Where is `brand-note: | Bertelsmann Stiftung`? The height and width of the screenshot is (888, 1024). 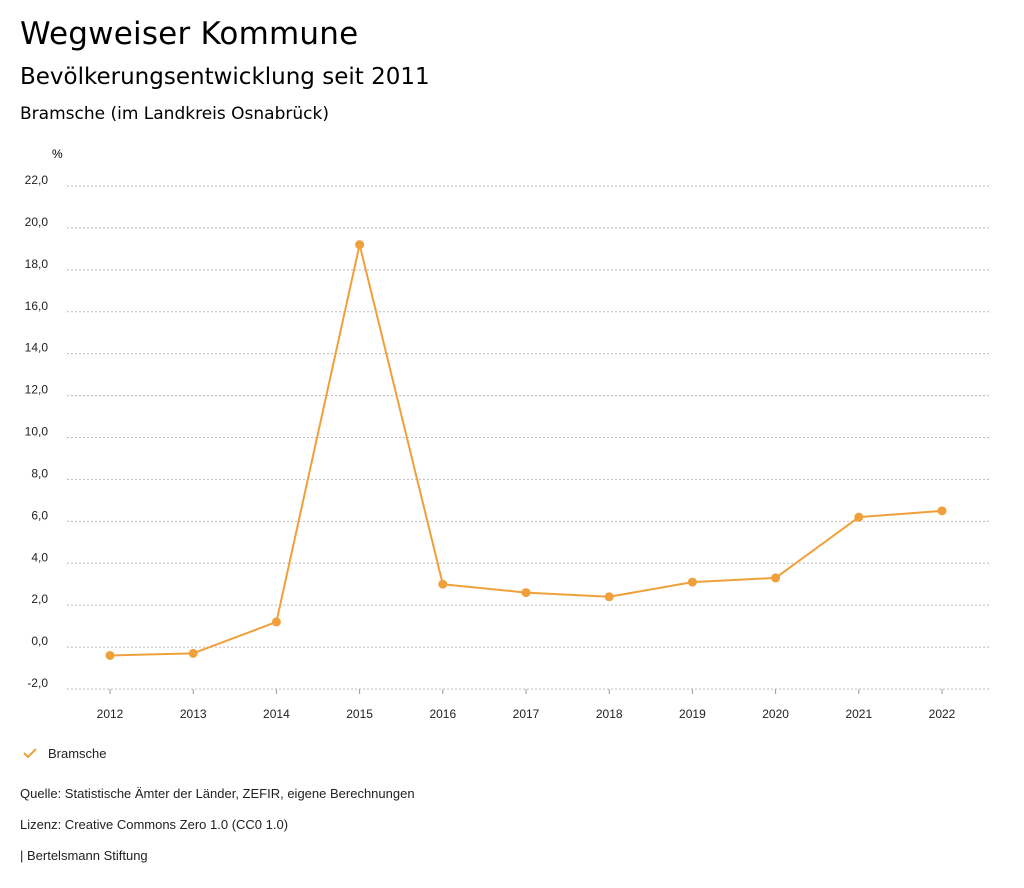
brand-note: | Bertelsmann Stiftung is located at coordinates (84, 855).